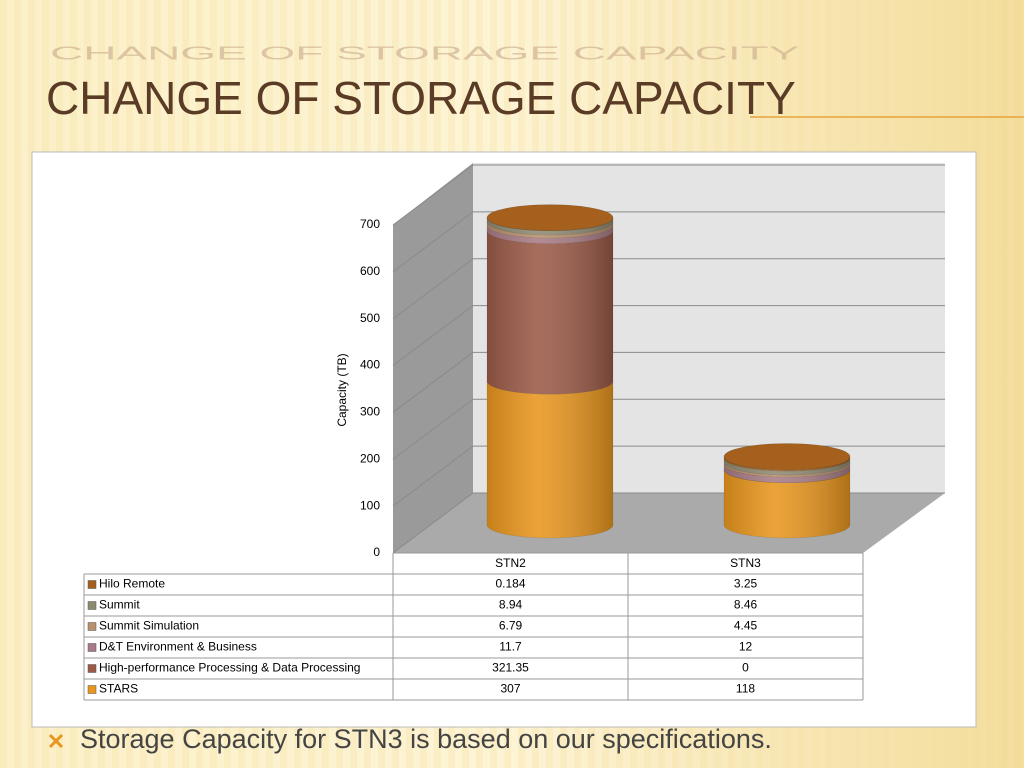 The height and width of the screenshot is (768, 1024). I want to click on table-value: 12, so click(746, 647).